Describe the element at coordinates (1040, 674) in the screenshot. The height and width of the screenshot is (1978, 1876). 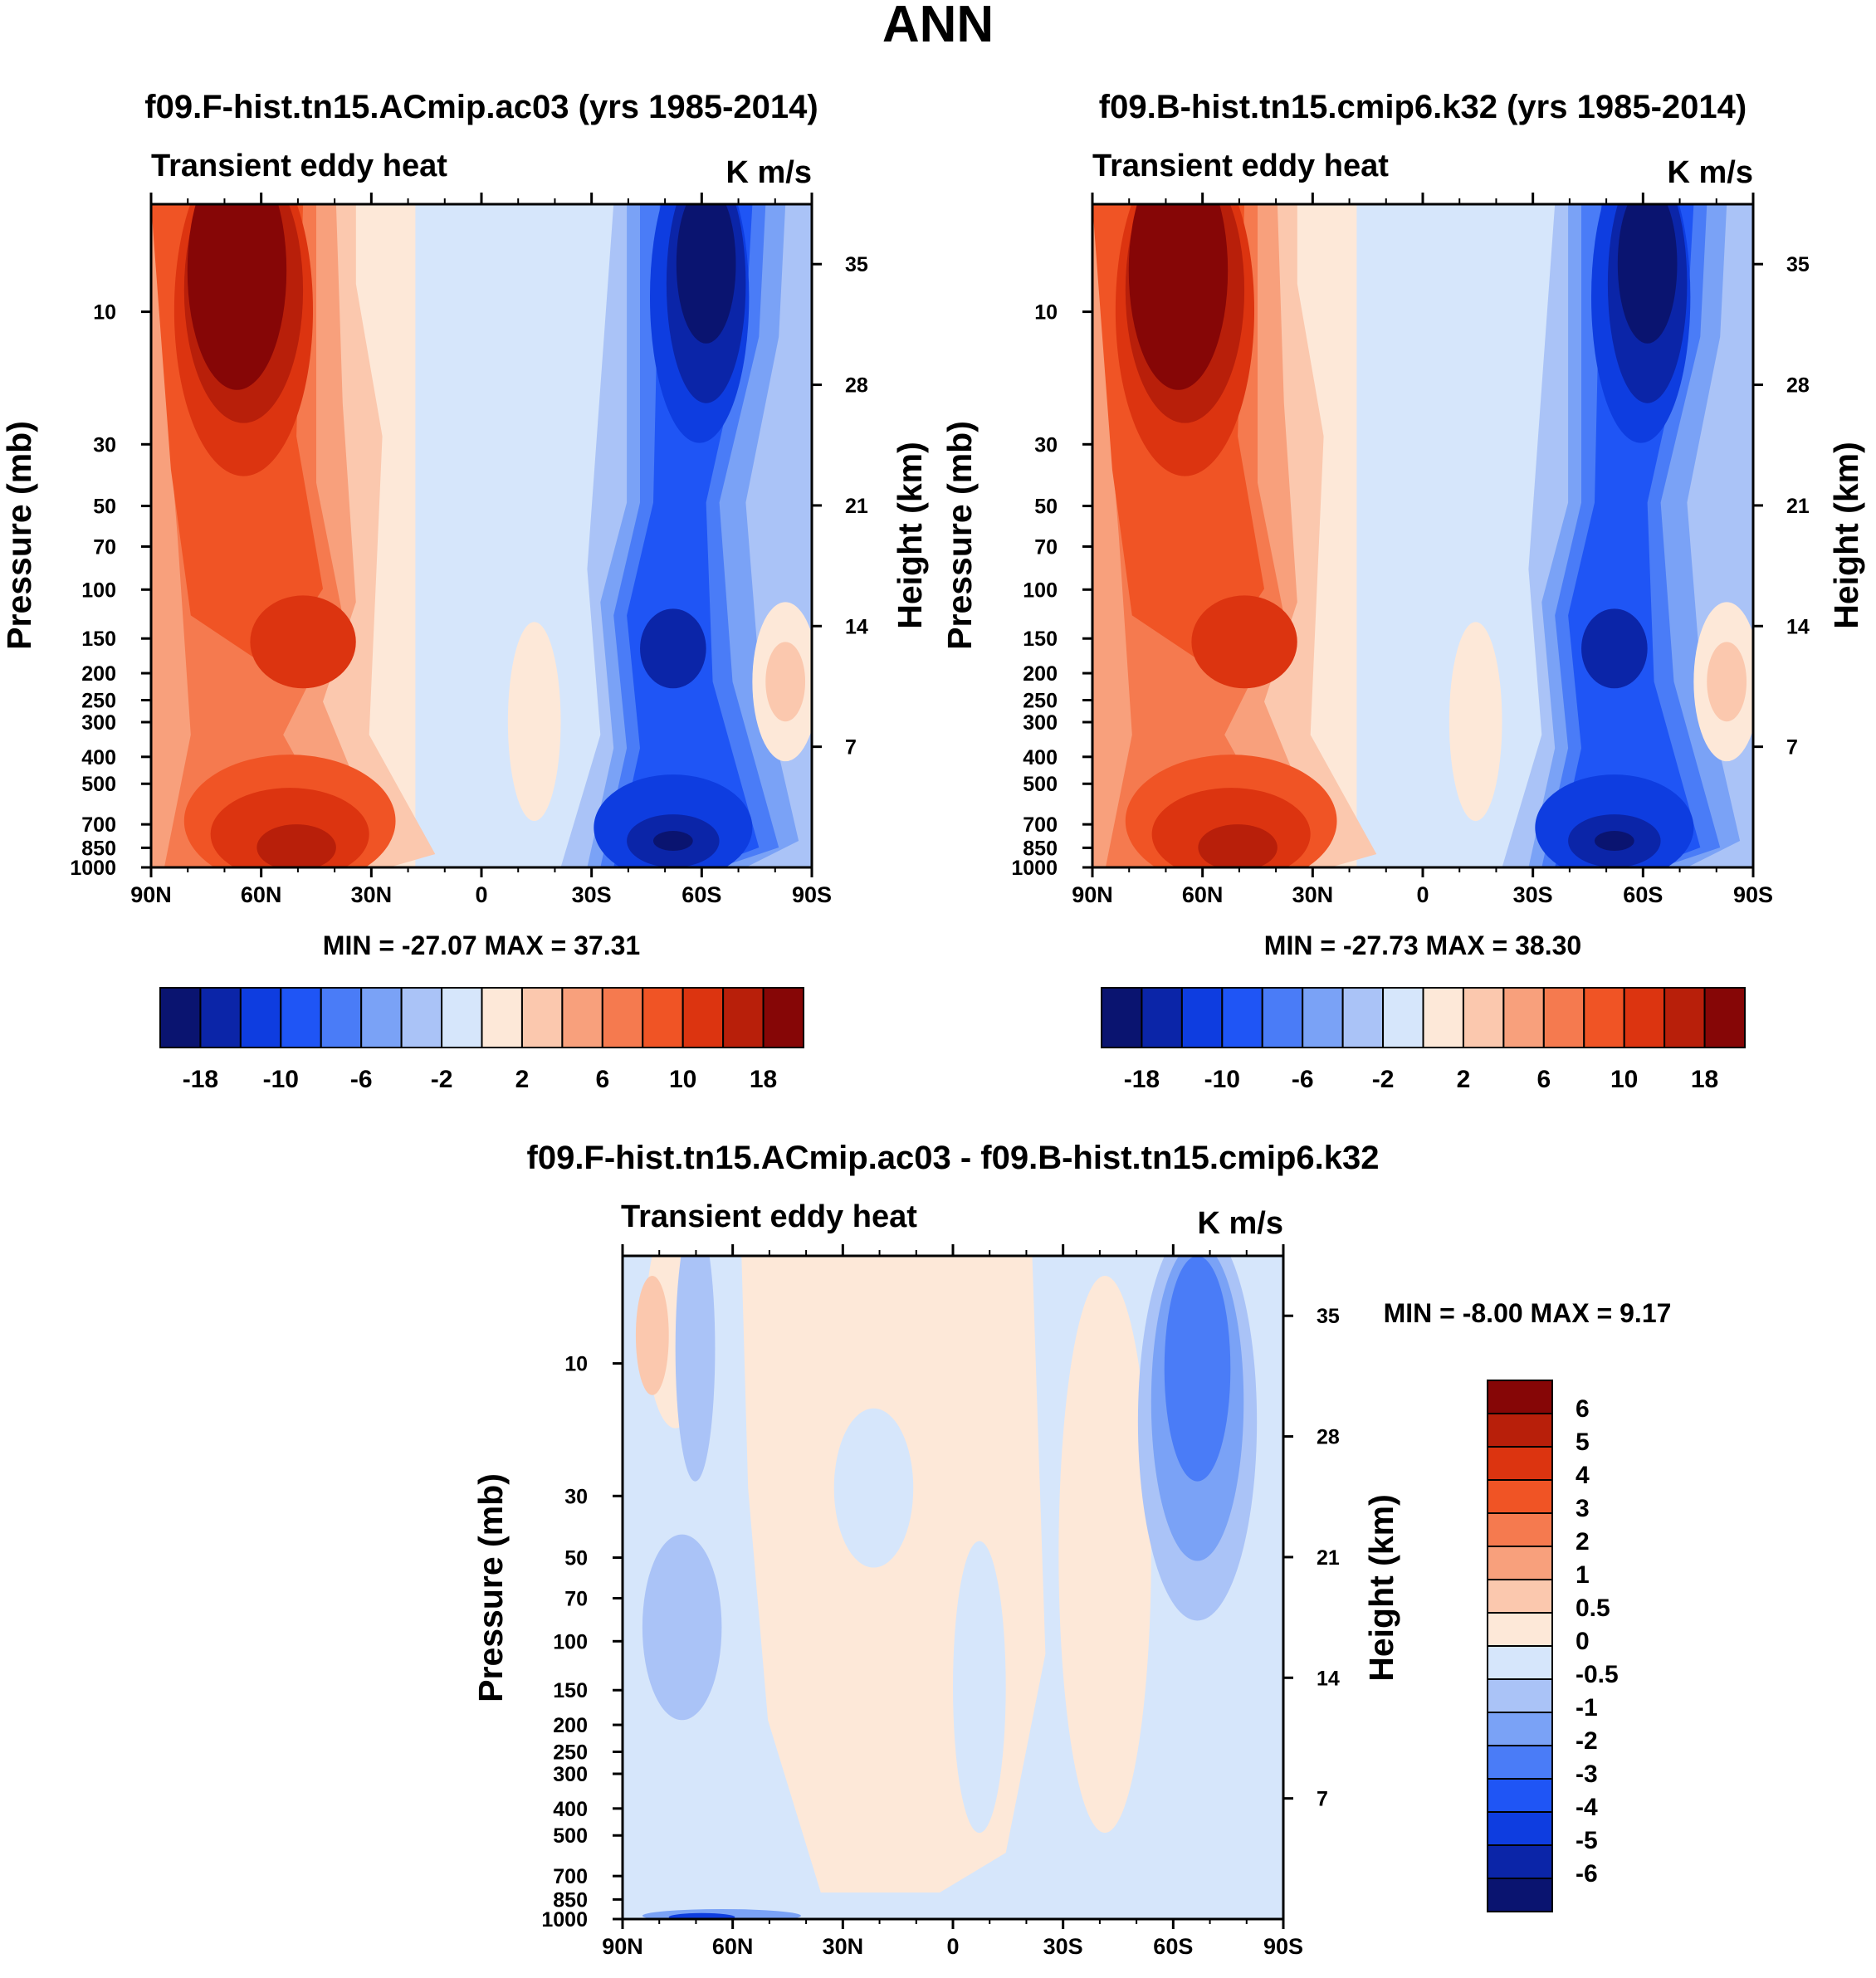
I see `y-tick-label: 200` at that location.